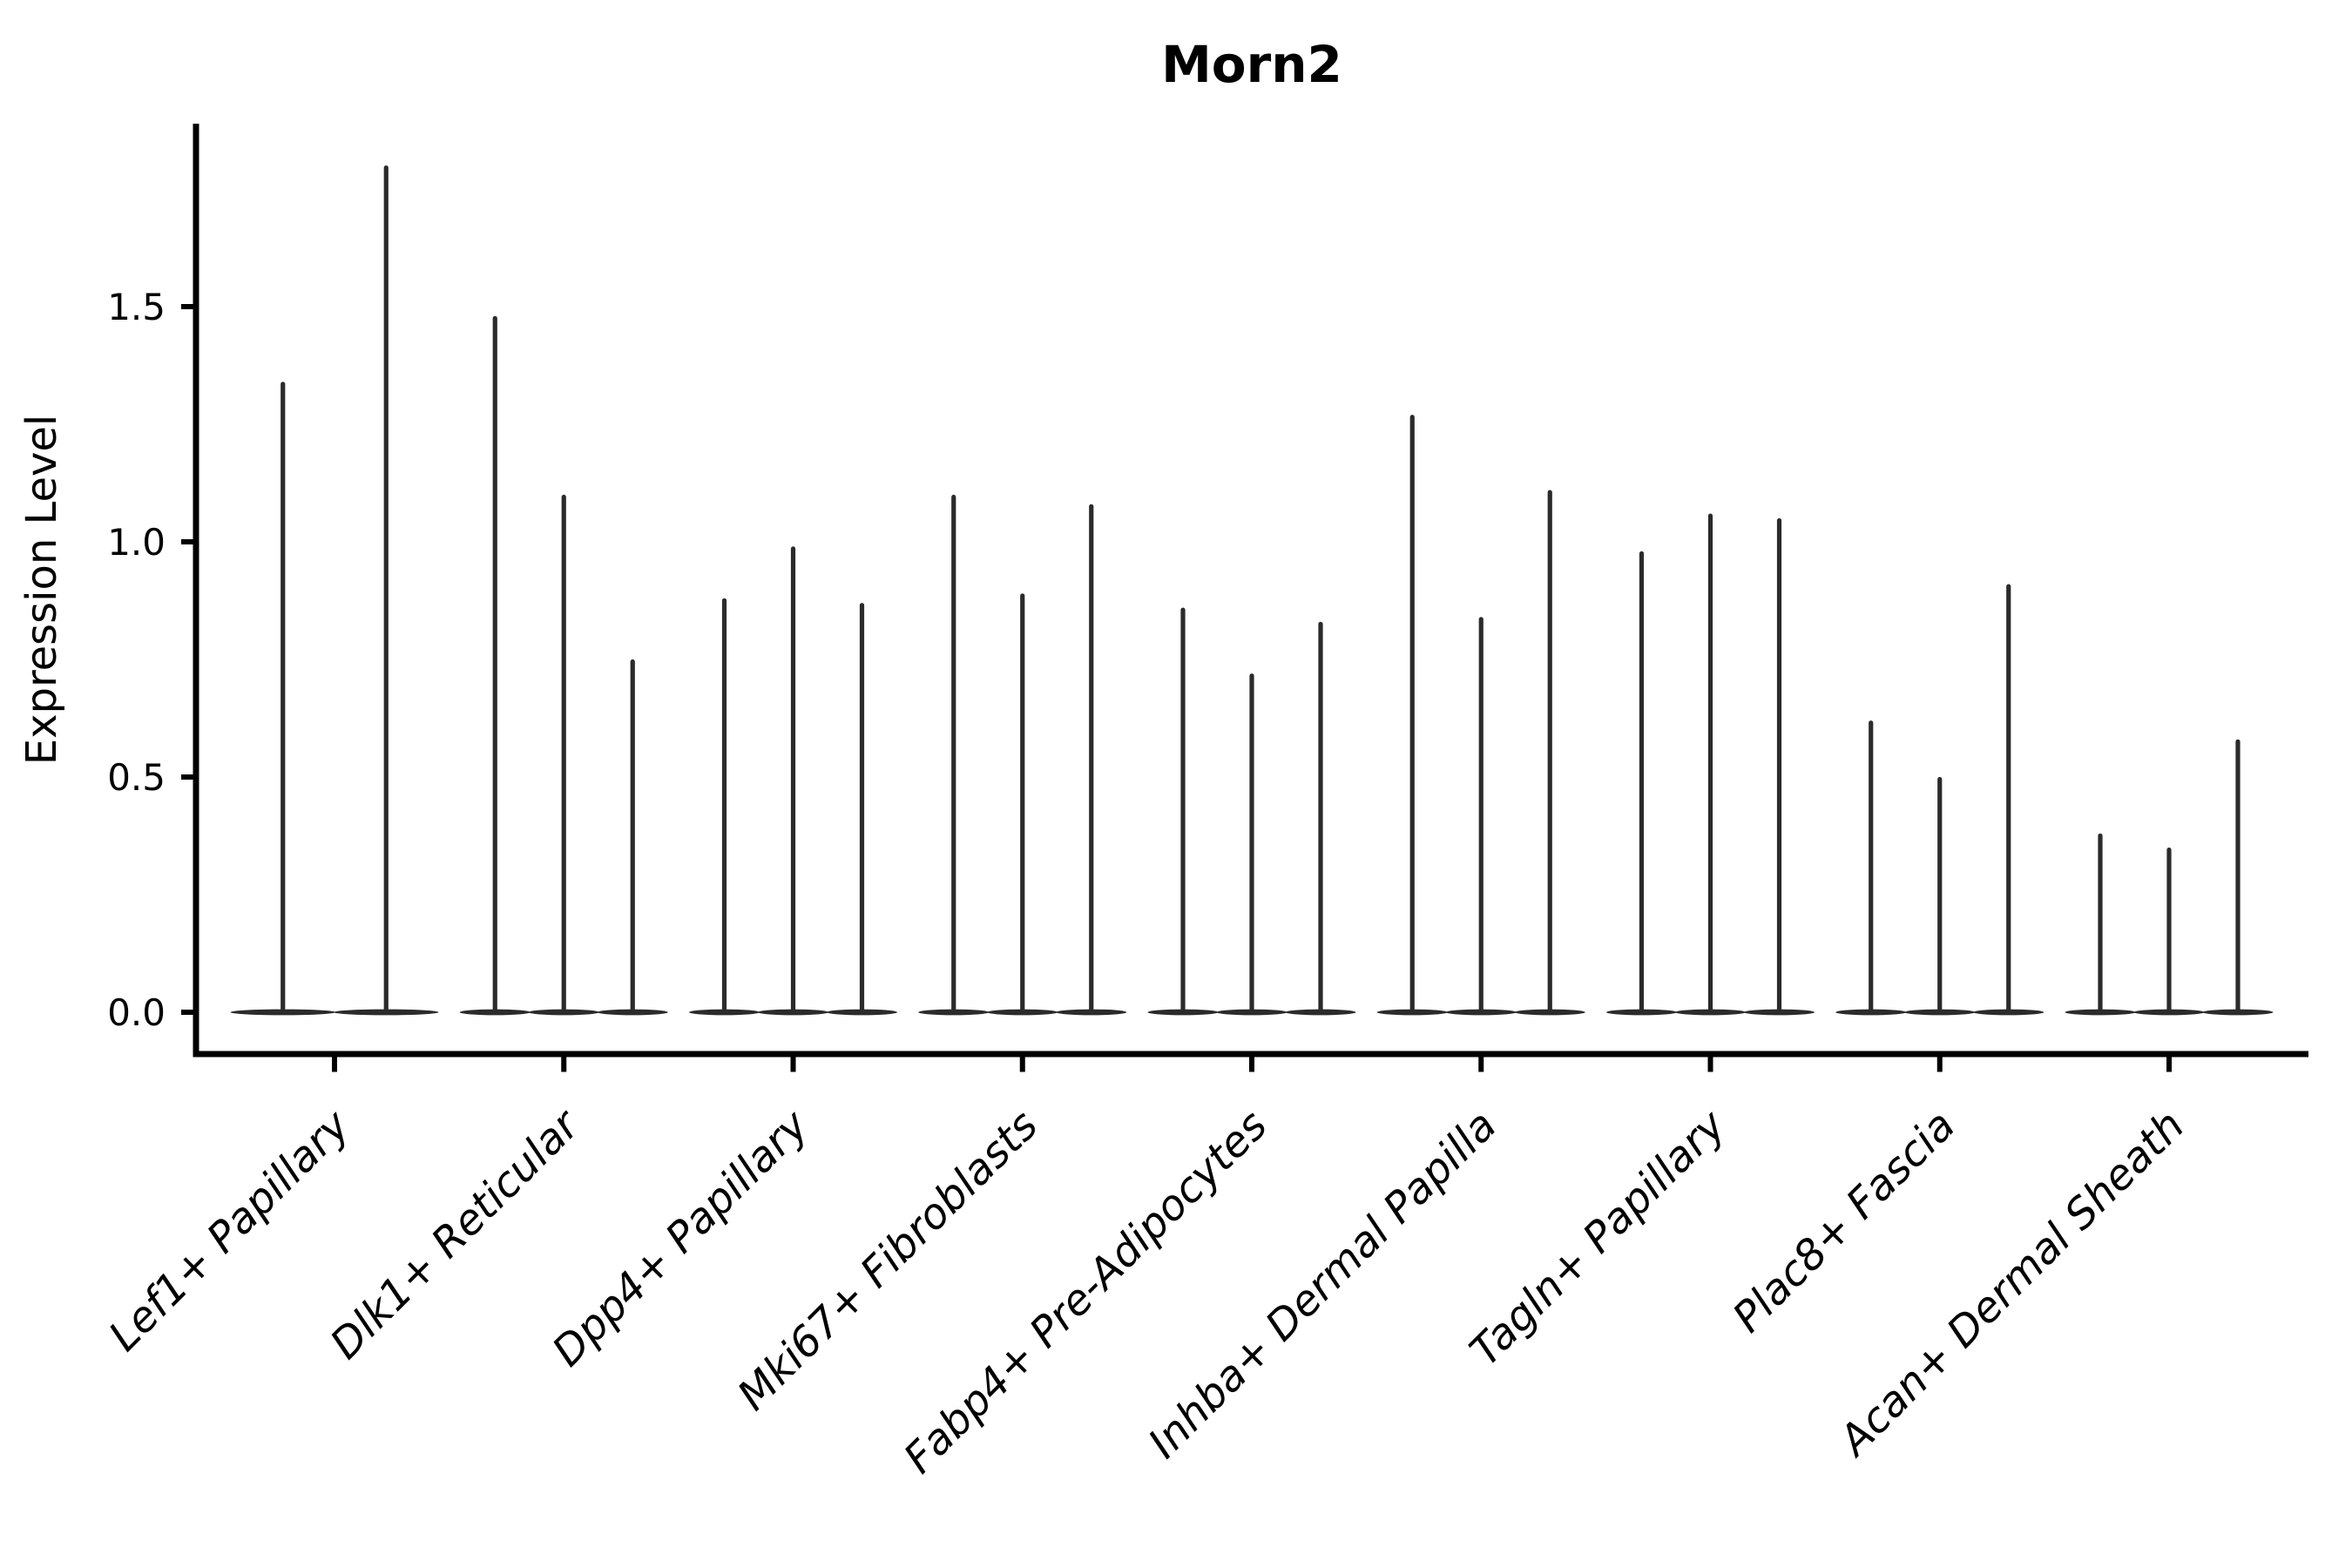 The width and height of the screenshot is (2352, 1568). Describe the element at coordinates (456, 1234) in the screenshot. I see `x-tick-label: Dlk1+ Reticular` at that location.